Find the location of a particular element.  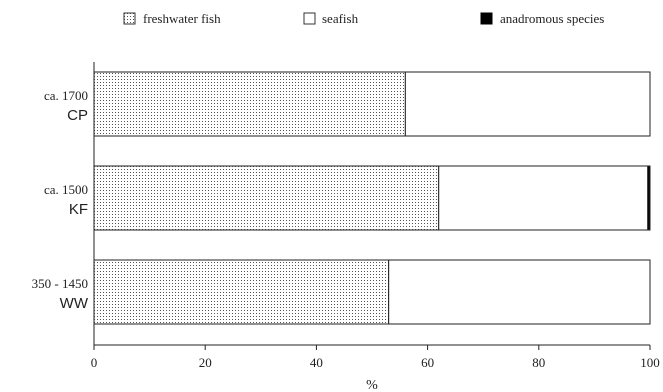

category-site-label: KF is located at coordinates (78, 209).